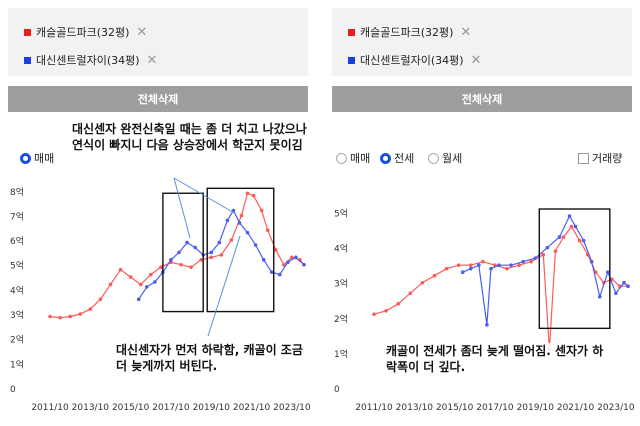 The height and width of the screenshot is (426, 640). I want to click on x-tick-label: 2011/10, so click(374, 408).